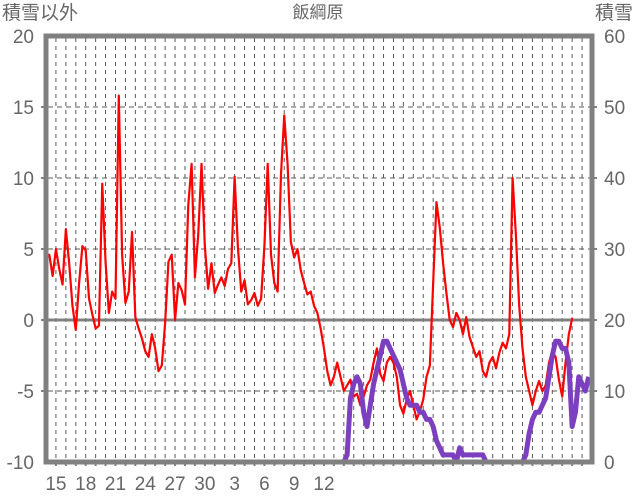  Describe the element at coordinates (204, 484) in the screenshot. I see `x-tick-label: 30` at that location.